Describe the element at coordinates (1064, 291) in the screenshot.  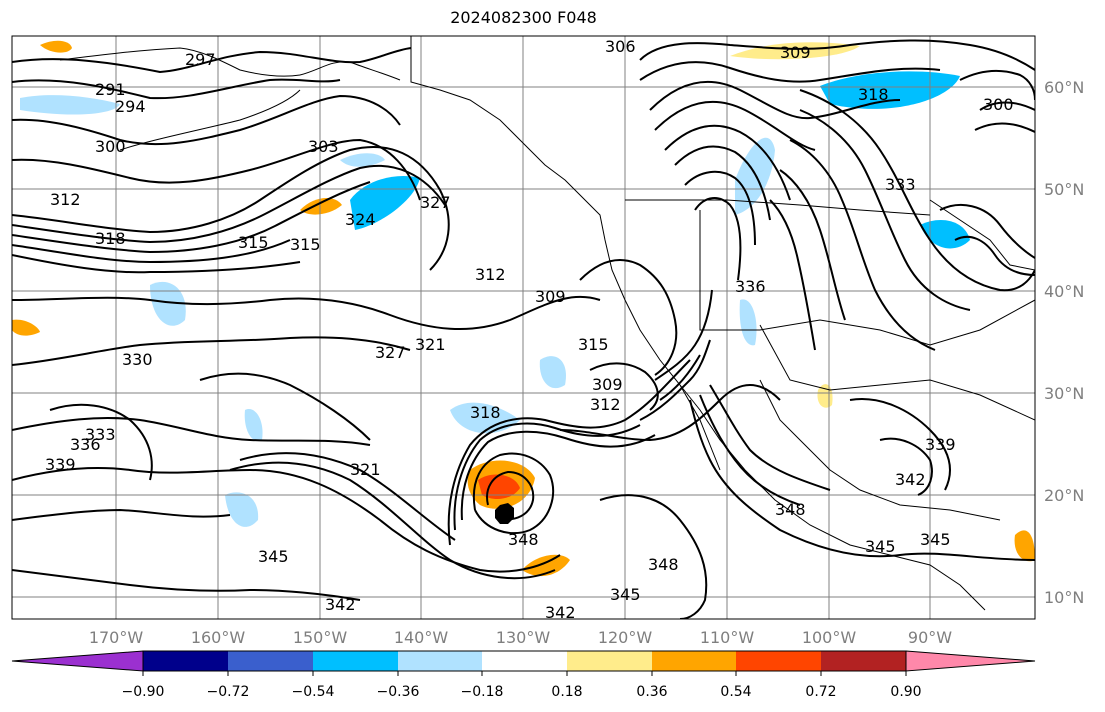
I see `lat-label: 40°N` at that location.